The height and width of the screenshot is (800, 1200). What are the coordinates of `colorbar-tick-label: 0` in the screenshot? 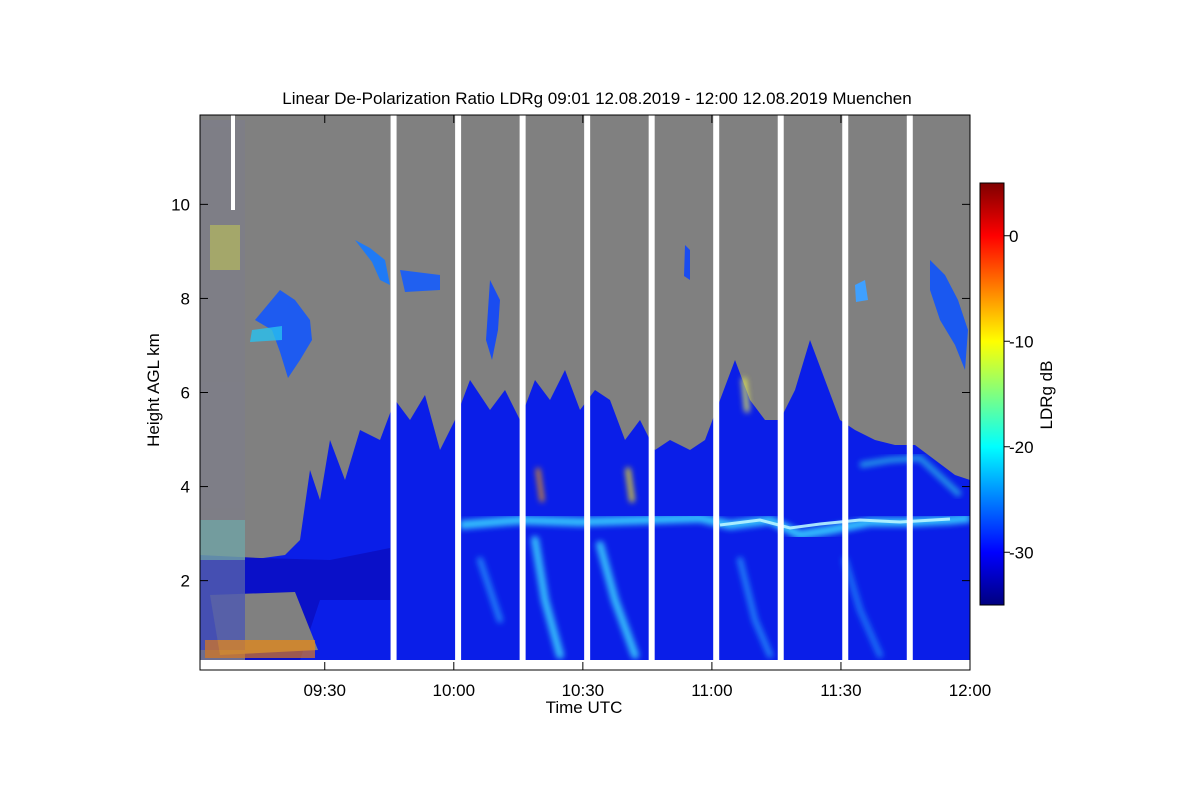 It's located at (1013, 236).